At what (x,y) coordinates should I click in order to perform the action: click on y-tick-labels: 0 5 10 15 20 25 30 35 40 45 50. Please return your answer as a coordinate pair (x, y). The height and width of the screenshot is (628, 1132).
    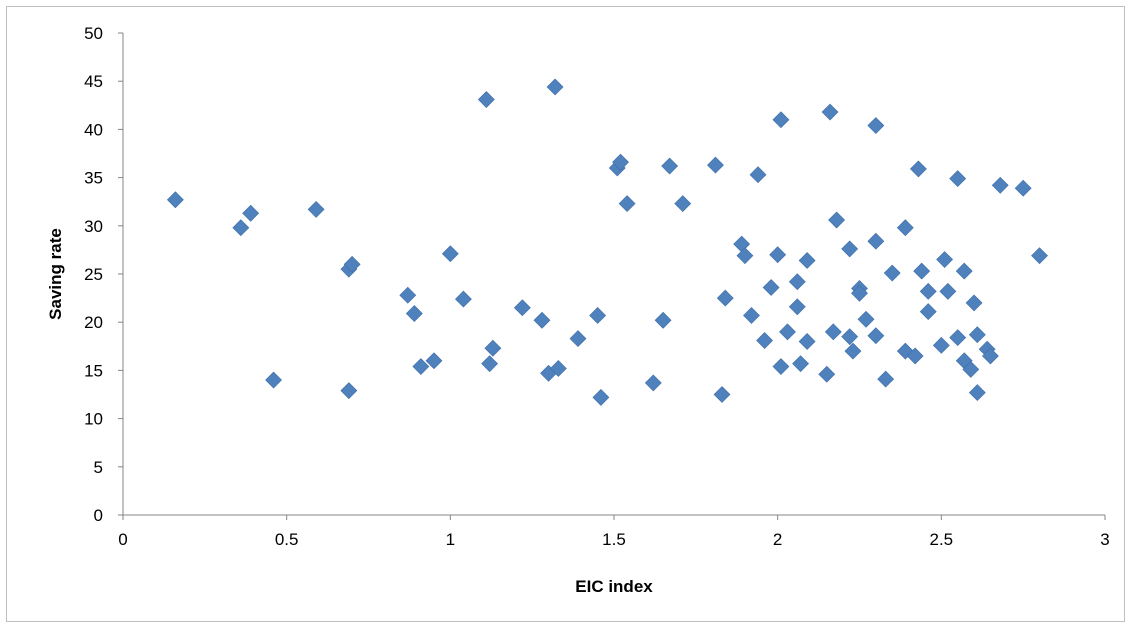
    Looking at the image, I should click on (93, 274).